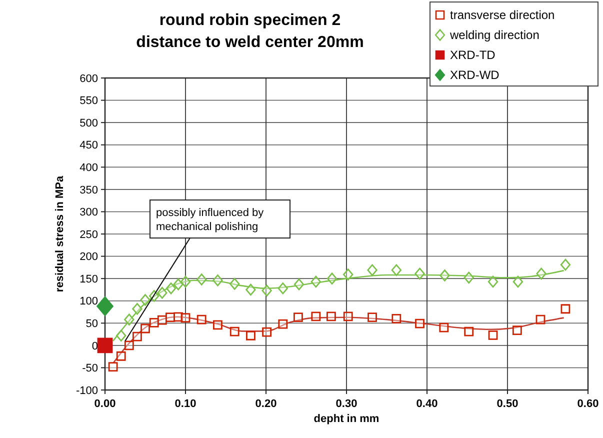 This screenshot has height=438, width=603. Describe the element at coordinates (494, 35) in the screenshot. I see `legend-label: welding direction` at that location.